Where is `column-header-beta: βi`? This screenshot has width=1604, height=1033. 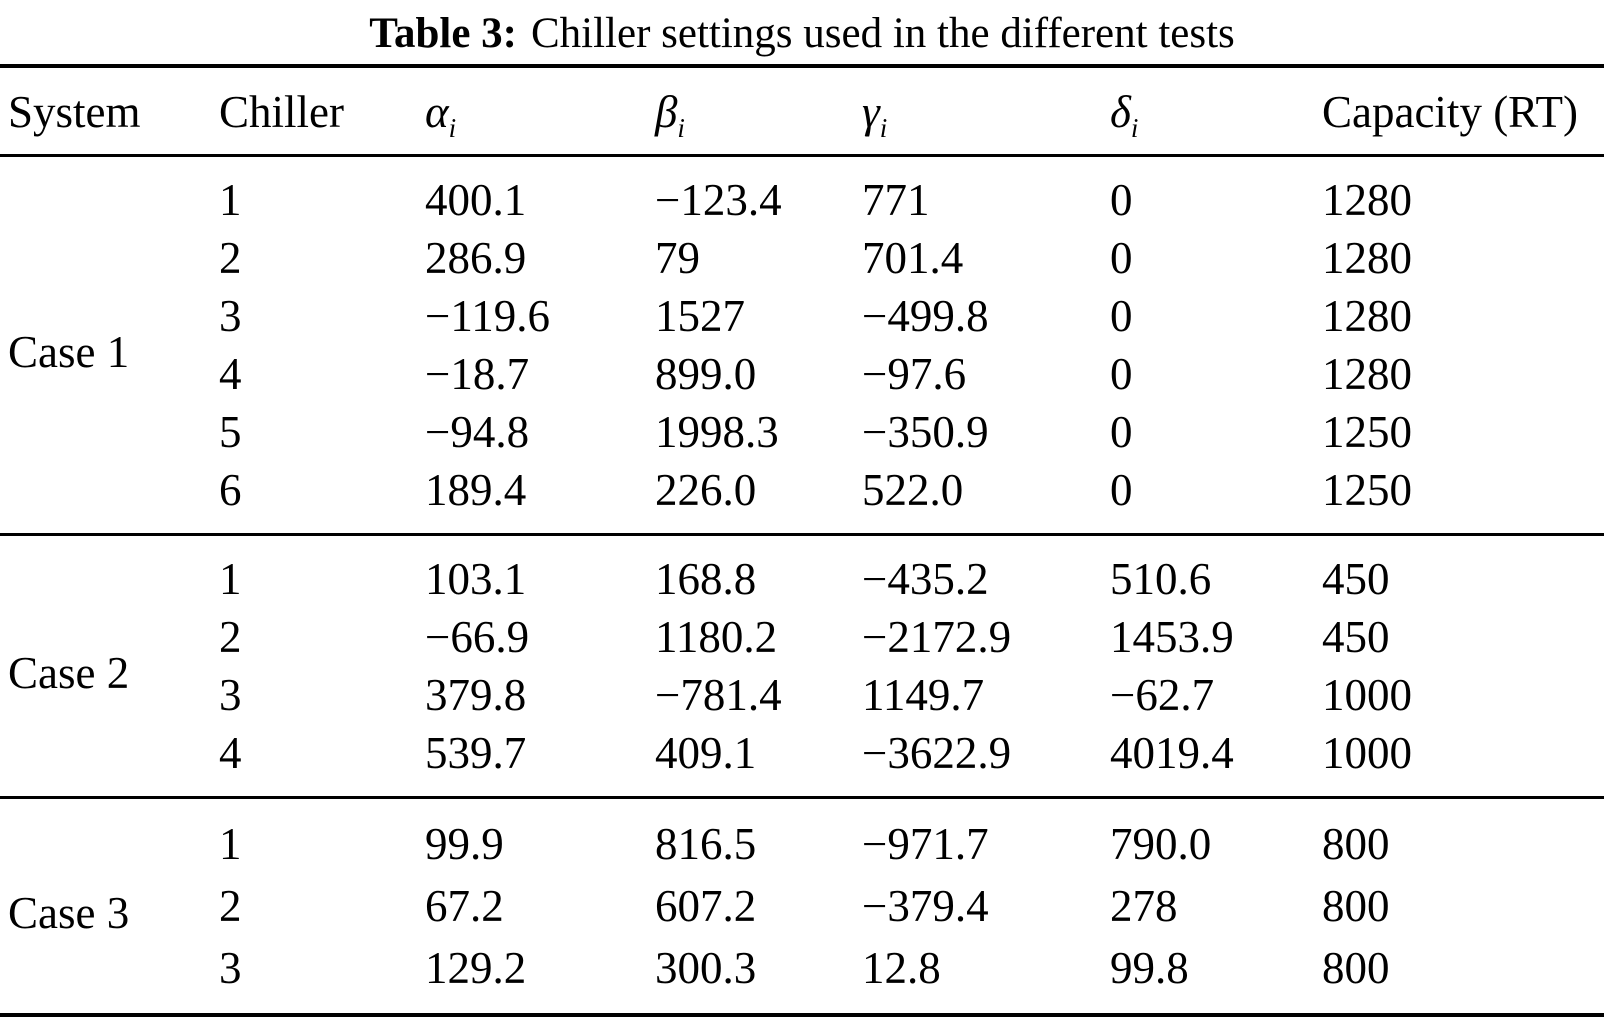 column-header-beta: βi is located at coordinates (758, 111).